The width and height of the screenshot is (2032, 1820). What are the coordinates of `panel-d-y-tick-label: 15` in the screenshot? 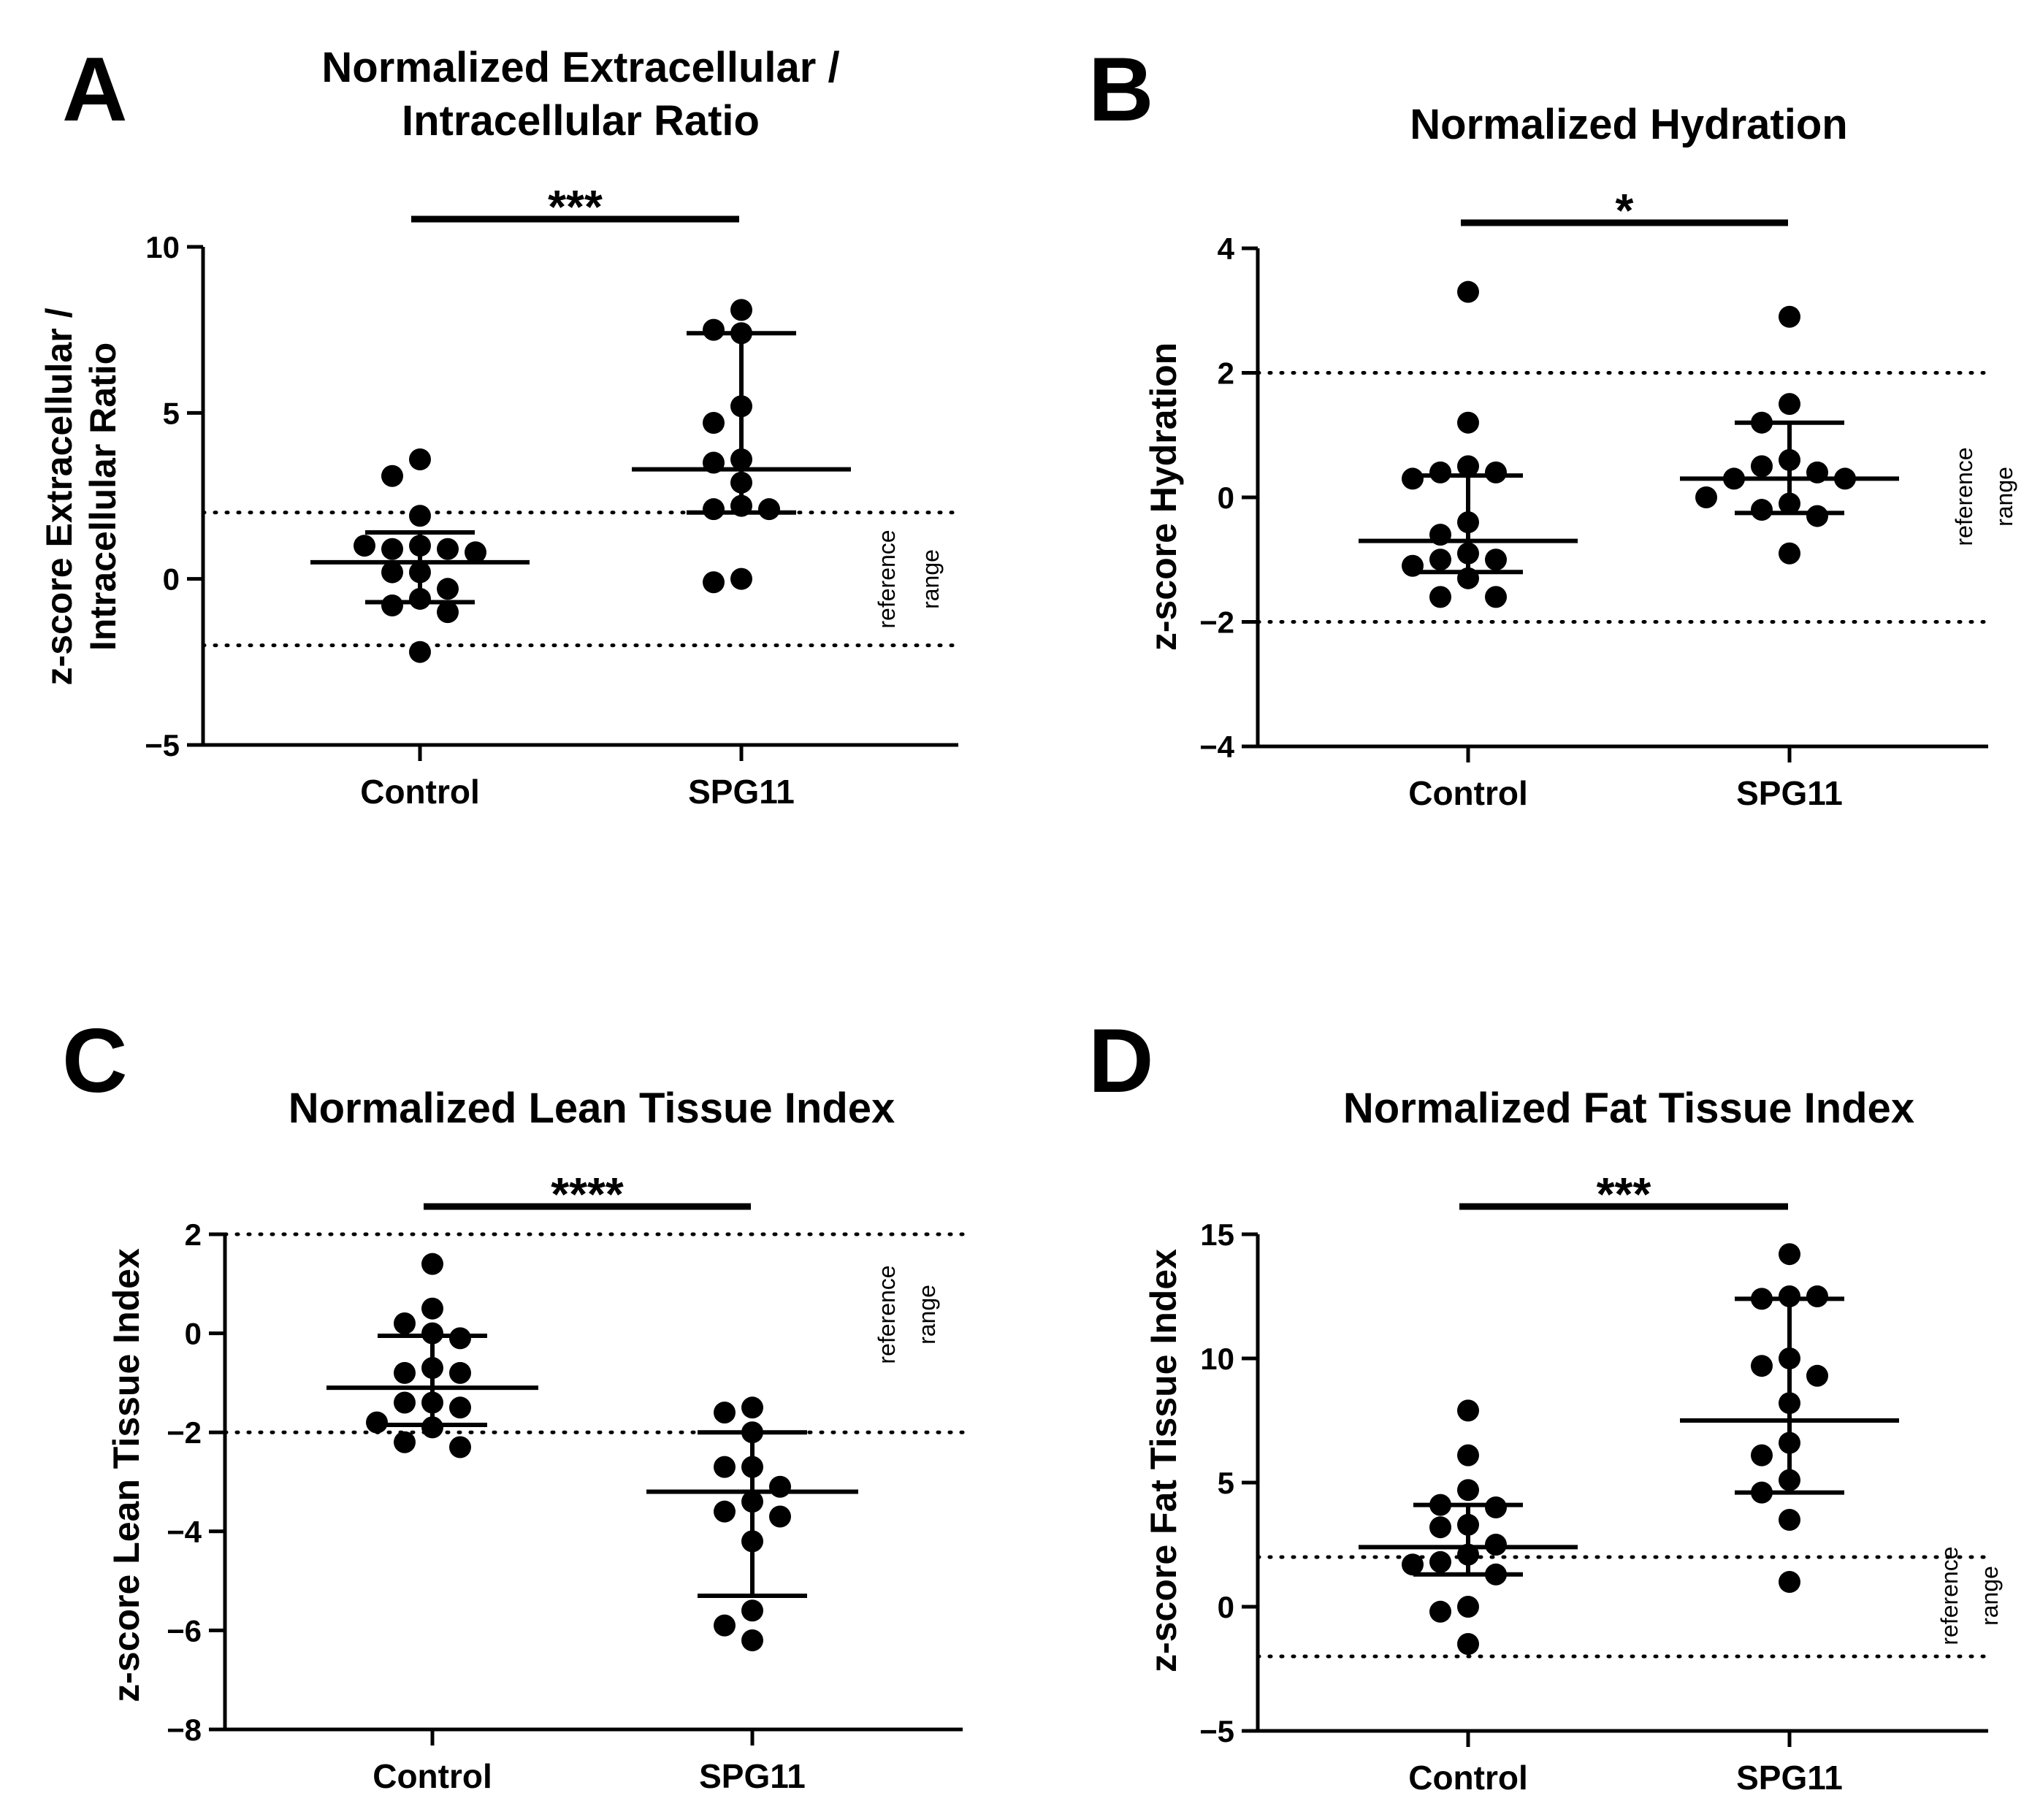 It's located at (1217, 1234).